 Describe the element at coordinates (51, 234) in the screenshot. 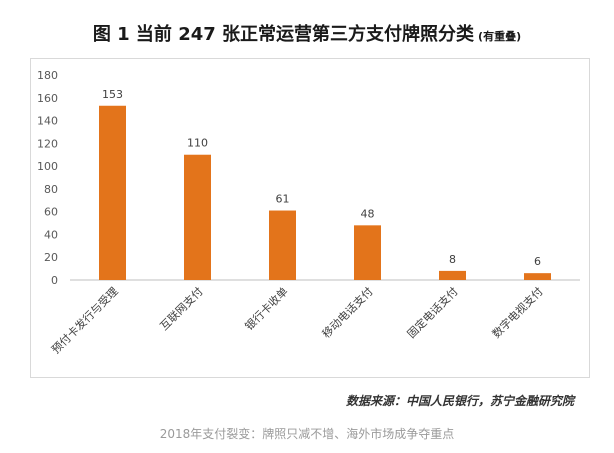

I see `y-tick-label: 40` at that location.